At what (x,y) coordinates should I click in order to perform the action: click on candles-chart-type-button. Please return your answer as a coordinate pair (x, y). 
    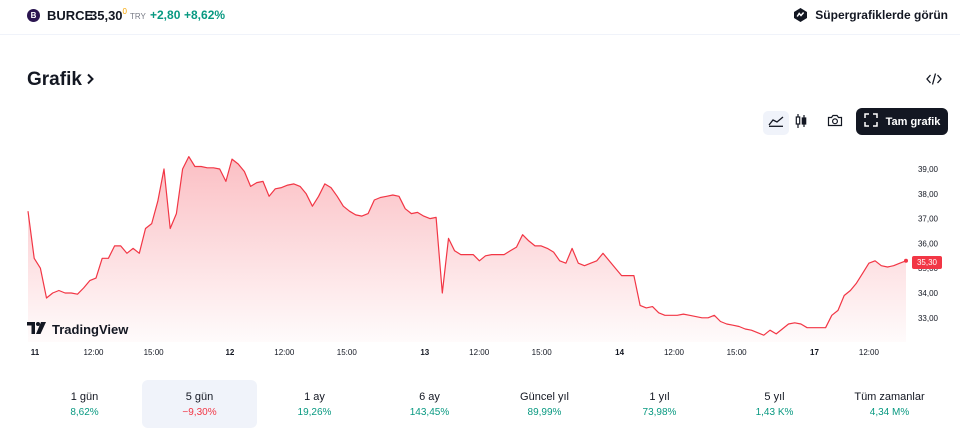
    Looking at the image, I should click on (801, 123).